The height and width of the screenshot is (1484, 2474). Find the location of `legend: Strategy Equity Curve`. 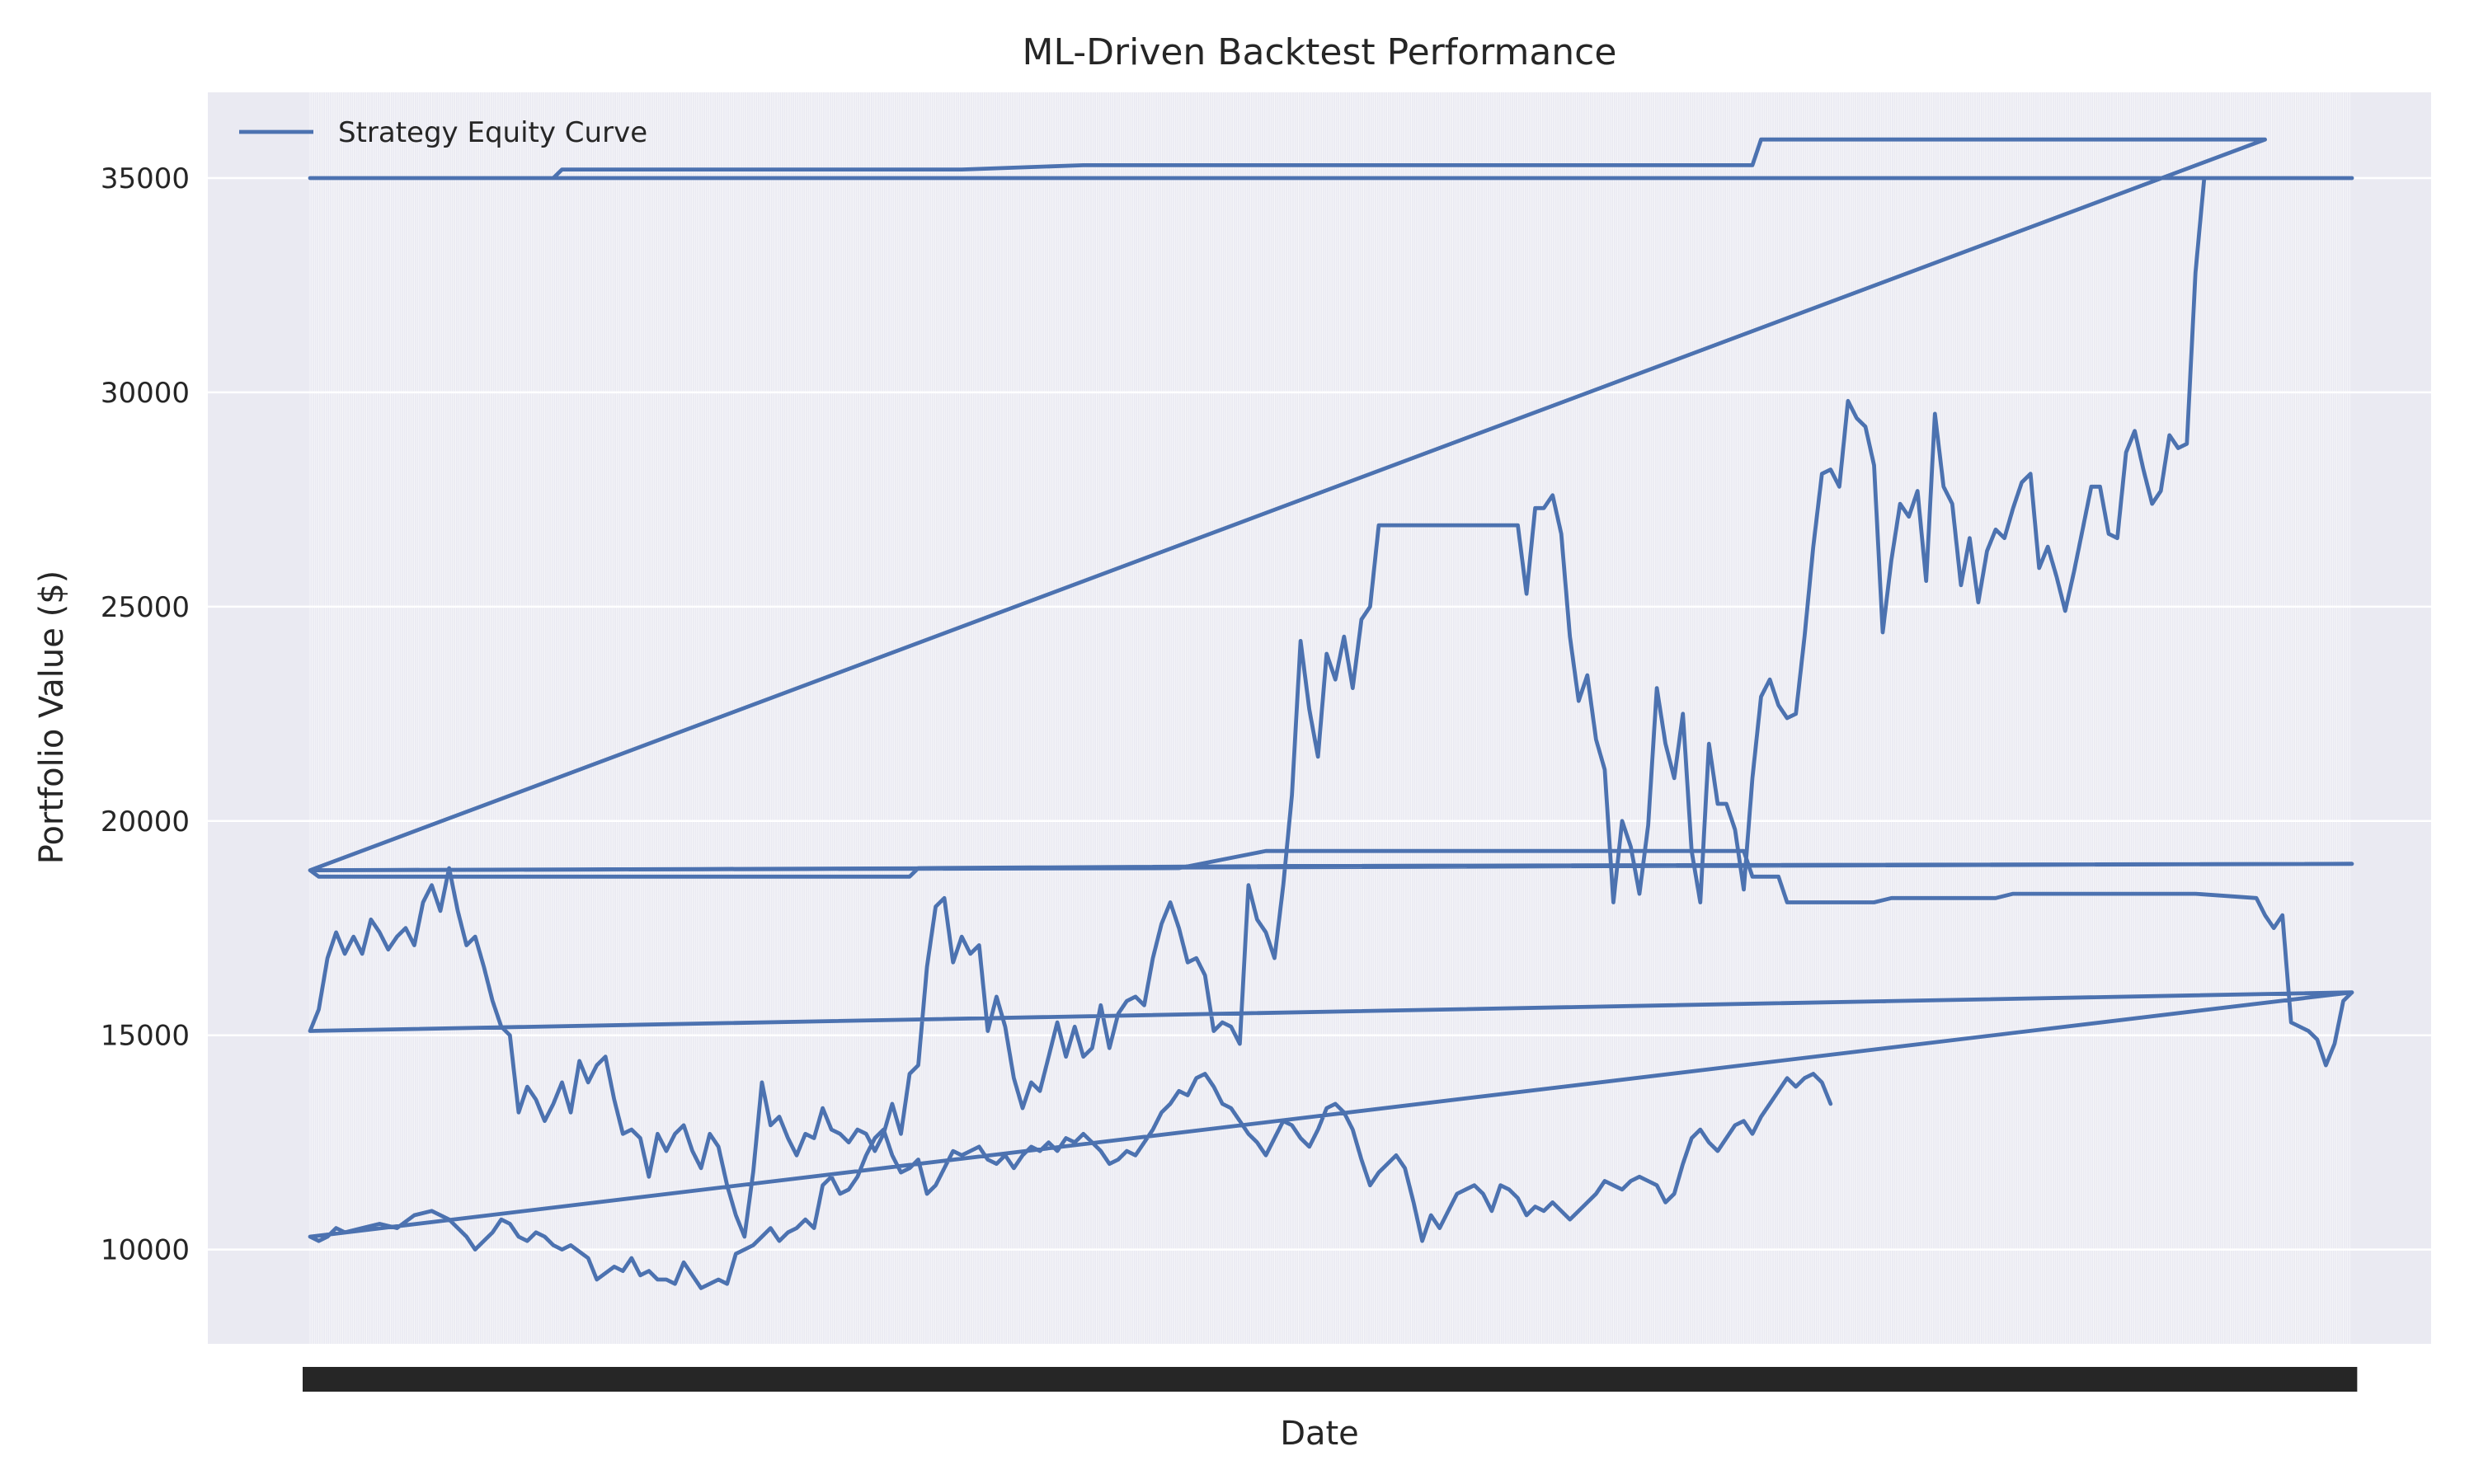

legend: Strategy Equity Curve is located at coordinates (443, 132).